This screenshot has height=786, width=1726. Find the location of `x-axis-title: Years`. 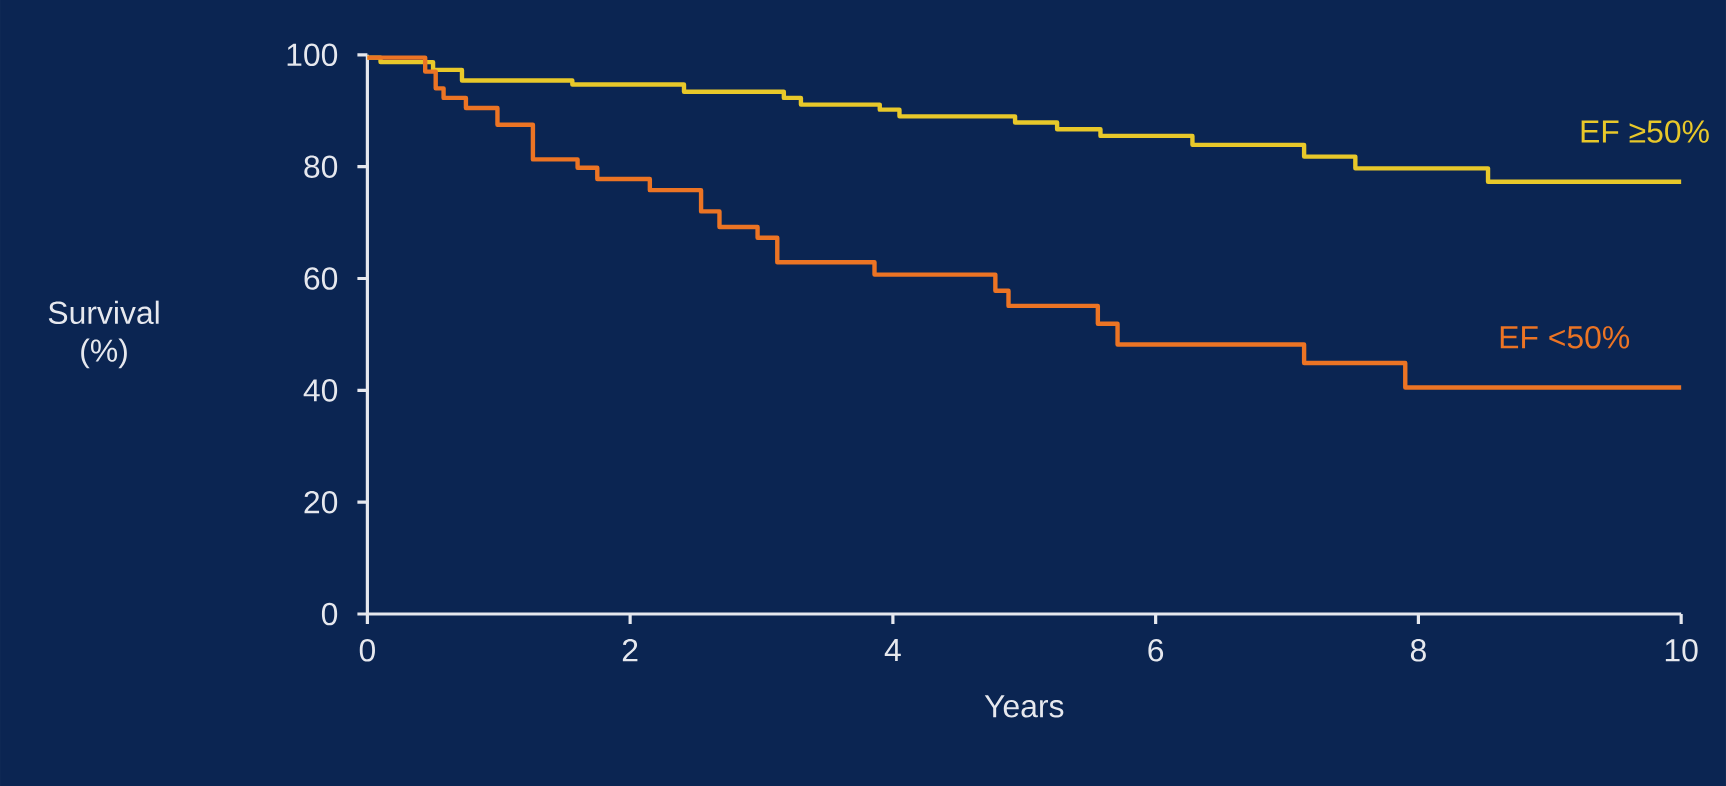

x-axis-title: Years is located at coordinates (1024, 706).